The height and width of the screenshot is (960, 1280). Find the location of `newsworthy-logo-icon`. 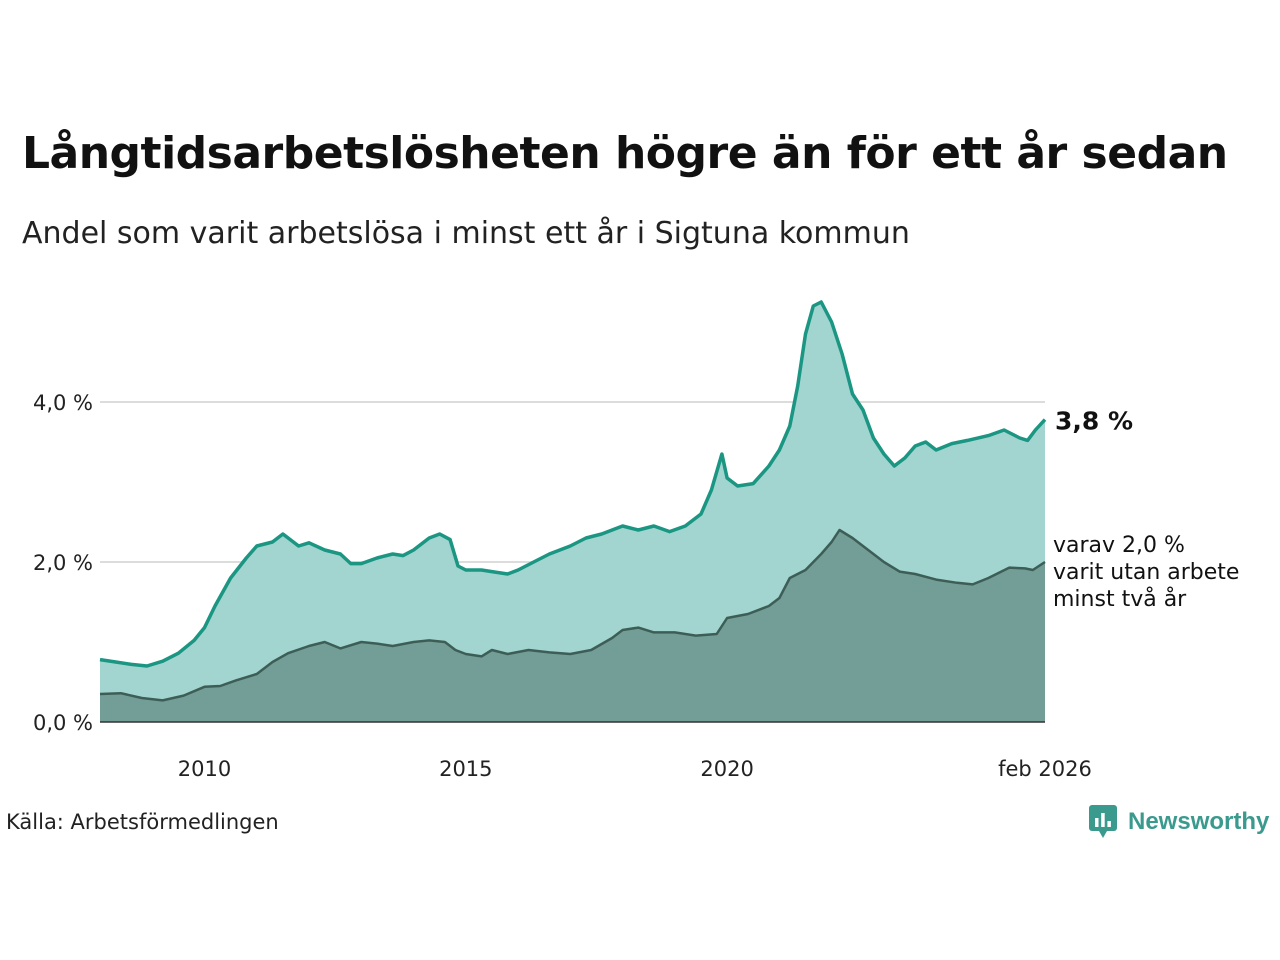

newsworthy-logo-icon is located at coordinates (1103, 821).